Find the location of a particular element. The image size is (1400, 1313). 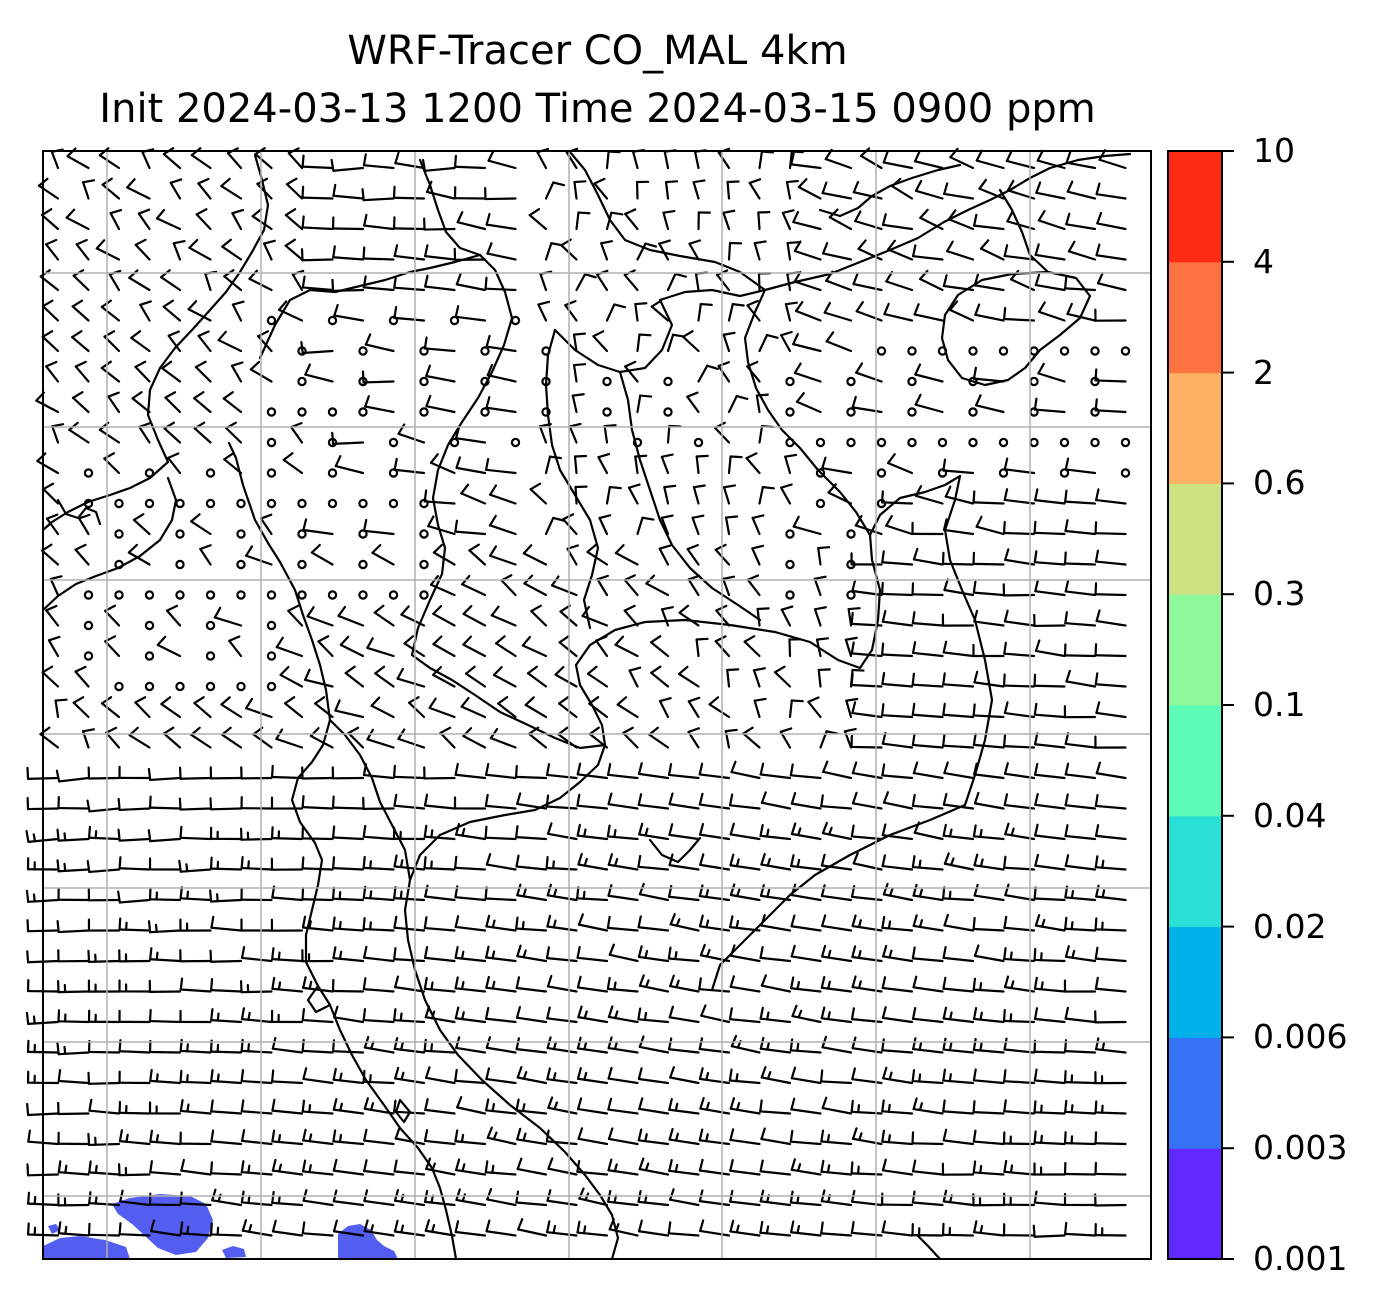

border is located at coordinates (667, 221).